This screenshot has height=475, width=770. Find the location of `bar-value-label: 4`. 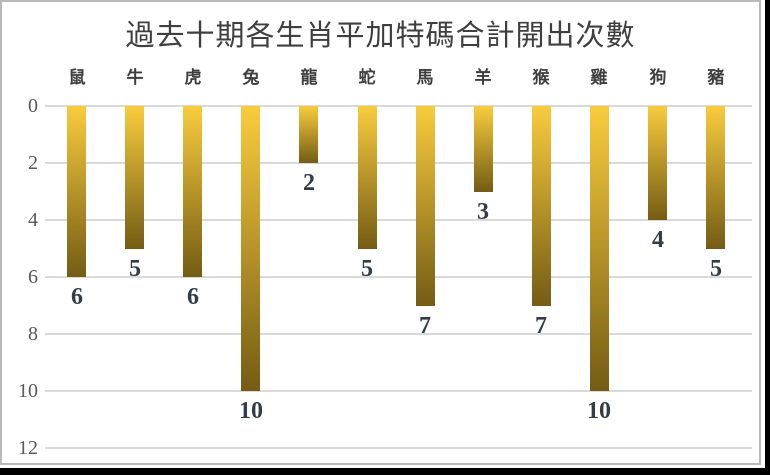

bar-value-label: 4 is located at coordinates (658, 240).